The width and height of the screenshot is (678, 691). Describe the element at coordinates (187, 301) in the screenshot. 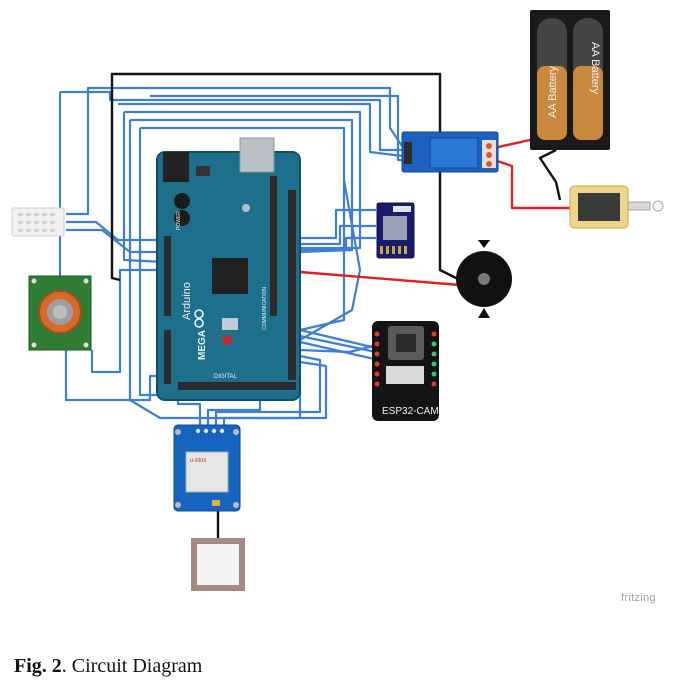

I see `board-brand-label: Arduino` at that location.